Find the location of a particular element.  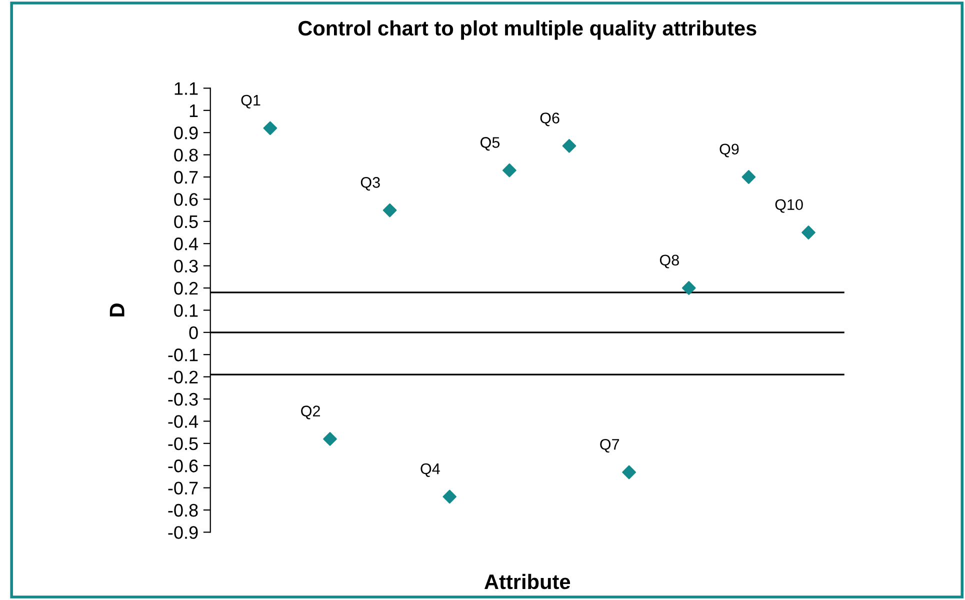

y-tick-label: 0.6 is located at coordinates (186, 199).